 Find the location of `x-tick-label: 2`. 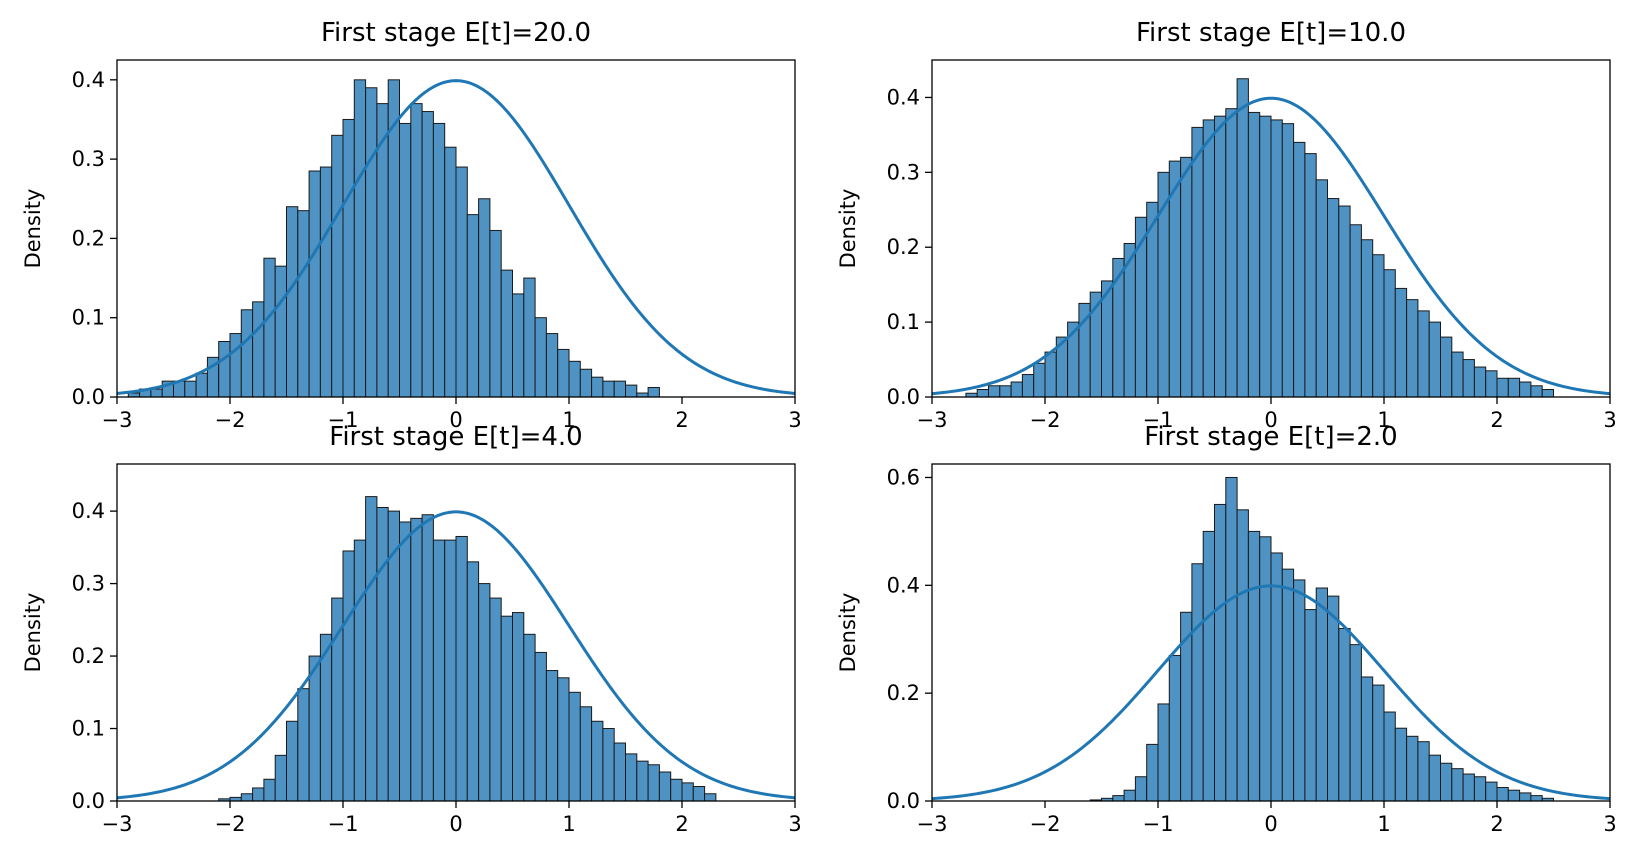

x-tick-label: 2 is located at coordinates (1496, 420).